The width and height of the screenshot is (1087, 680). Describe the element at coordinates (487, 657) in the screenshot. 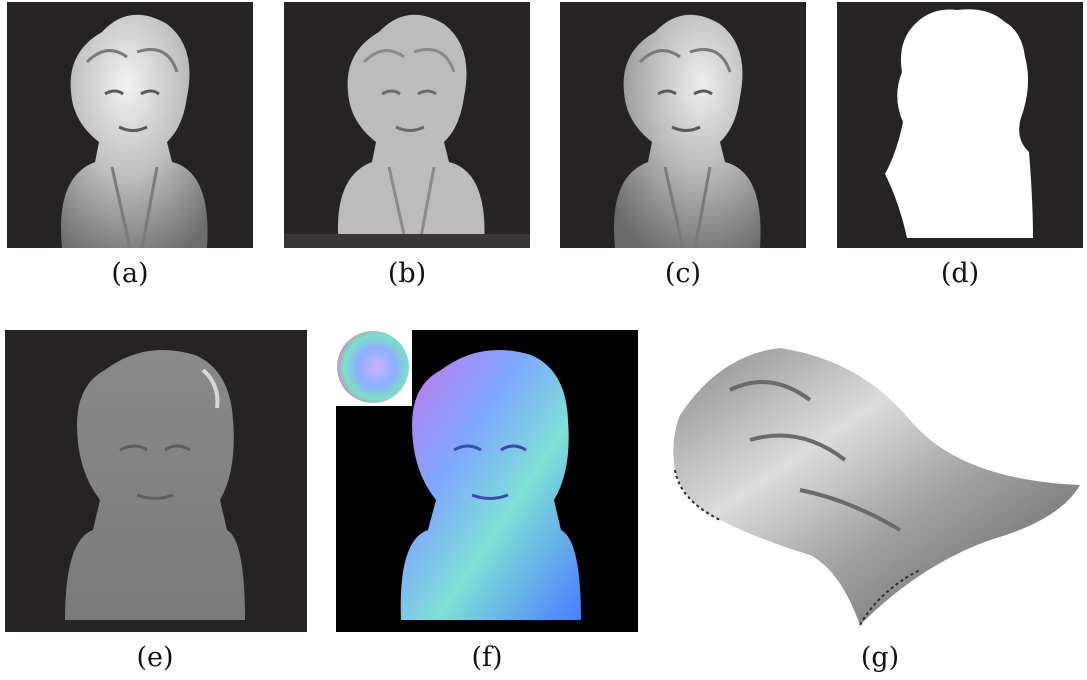

I see `caption-f: (f)` at that location.